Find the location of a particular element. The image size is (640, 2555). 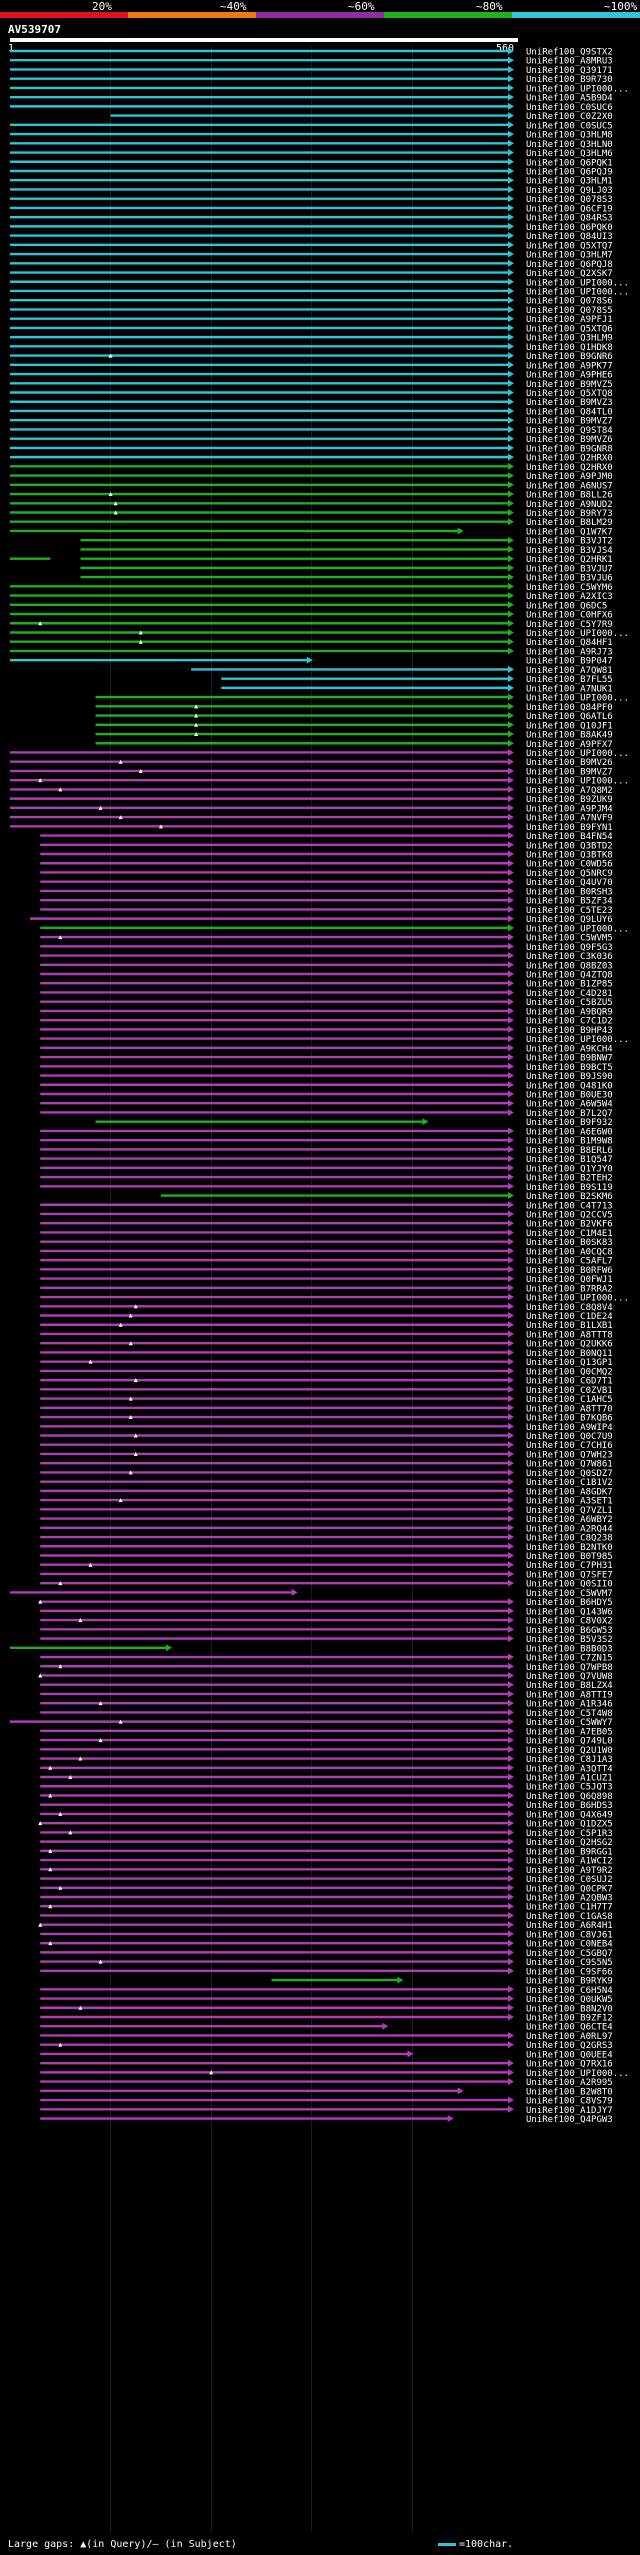

hit-row: UniRef100_A9RJ73 is located at coordinates (311, 652).